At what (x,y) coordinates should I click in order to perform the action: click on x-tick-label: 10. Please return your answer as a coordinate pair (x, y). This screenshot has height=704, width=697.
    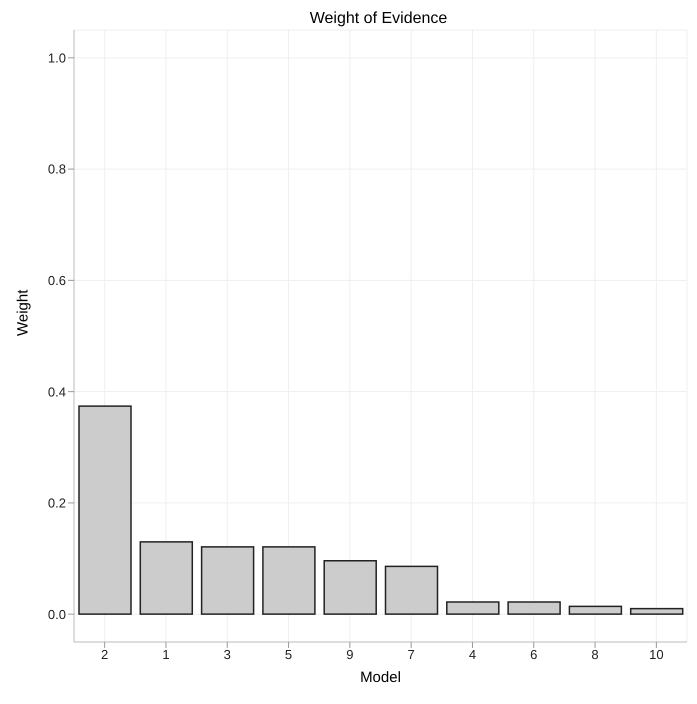
    Looking at the image, I should click on (656, 654).